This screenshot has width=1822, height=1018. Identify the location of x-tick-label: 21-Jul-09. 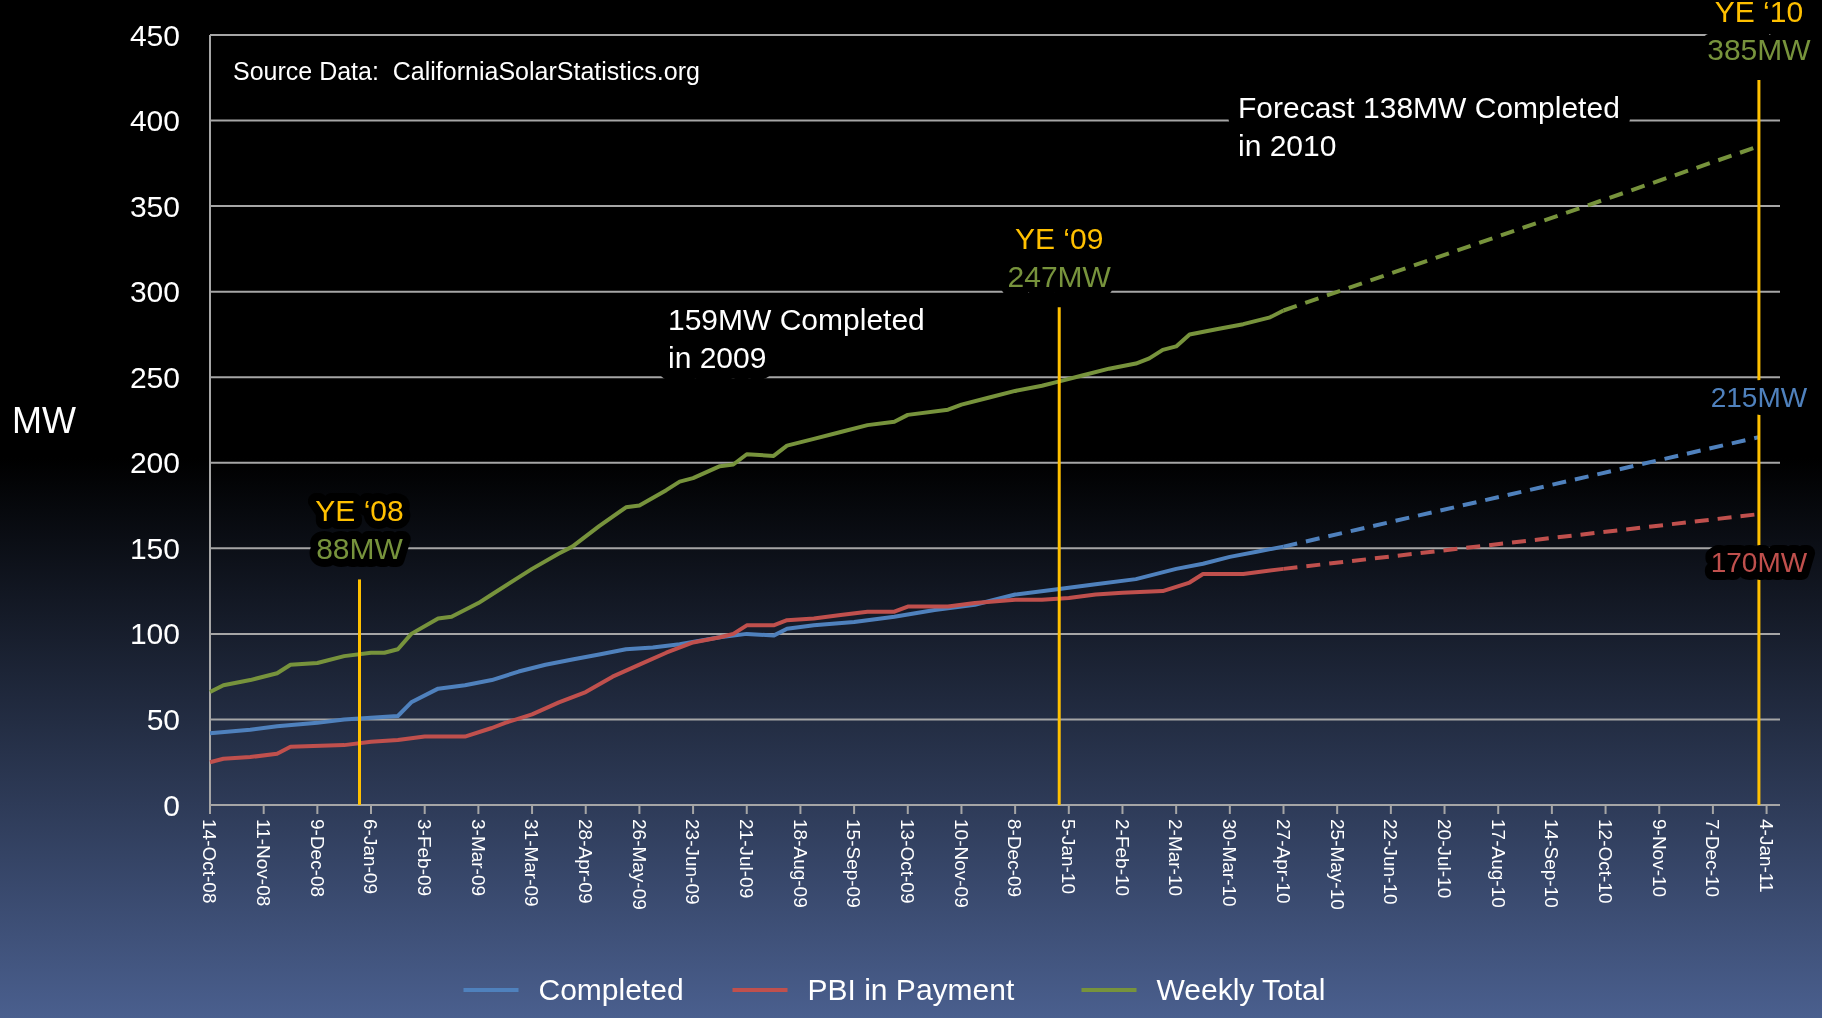
(747, 859).